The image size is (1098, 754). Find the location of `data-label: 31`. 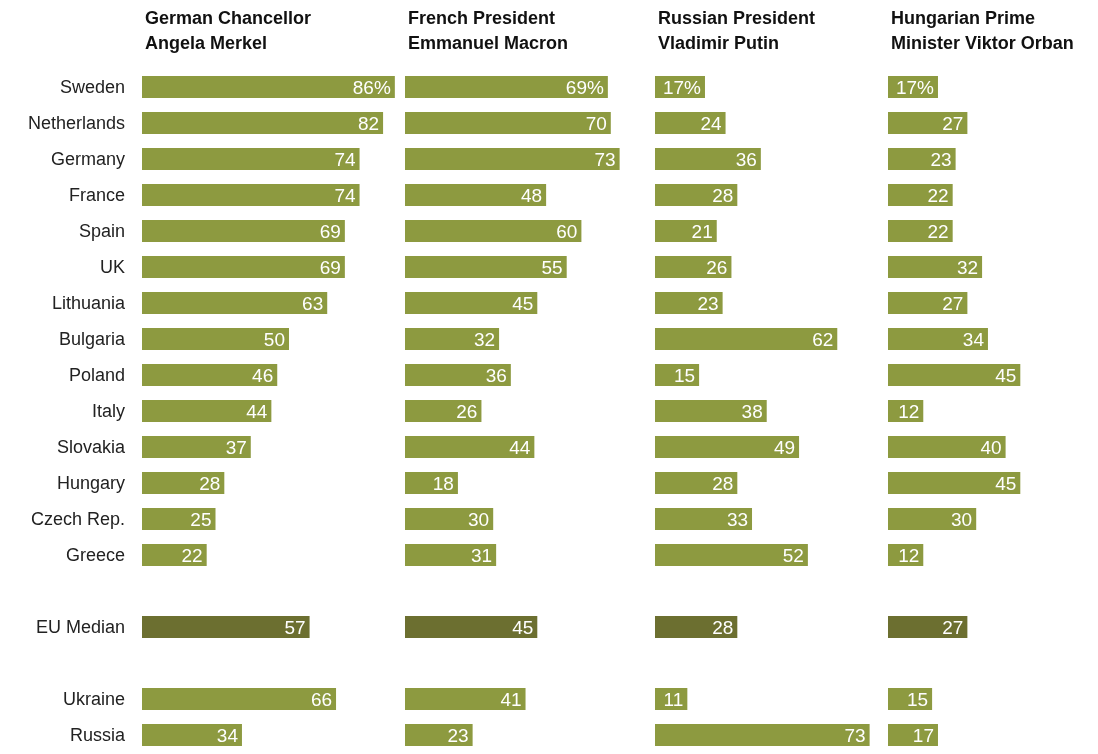

data-label: 31 is located at coordinates (482, 555).